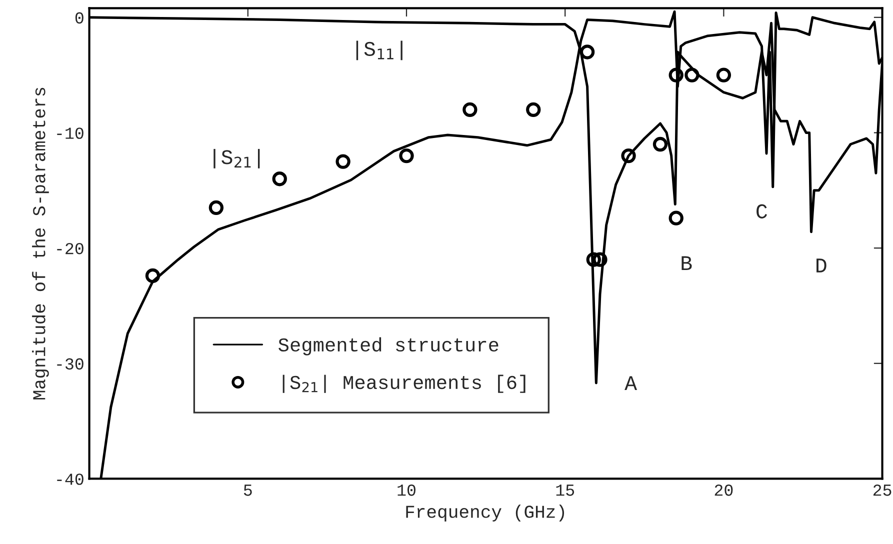 The image size is (893, 544). What do you see at coordinates (723, 490) in the screenshot?
I see `x-tick-label: 20` at bounding box center [723, 490].